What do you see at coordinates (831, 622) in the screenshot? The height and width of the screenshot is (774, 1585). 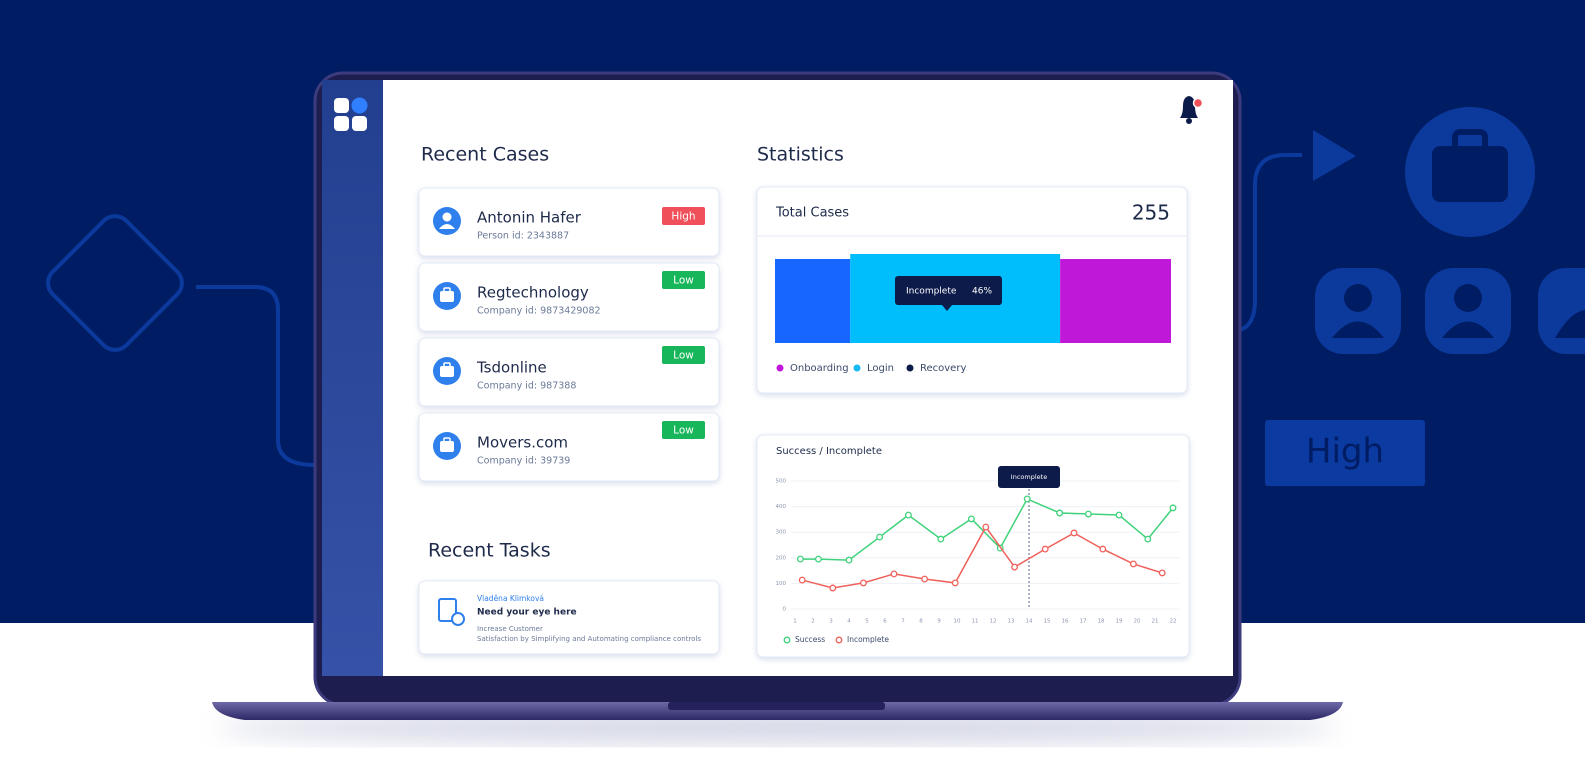 I see `x-tick-label: 3` at bounding box center [831, 622].